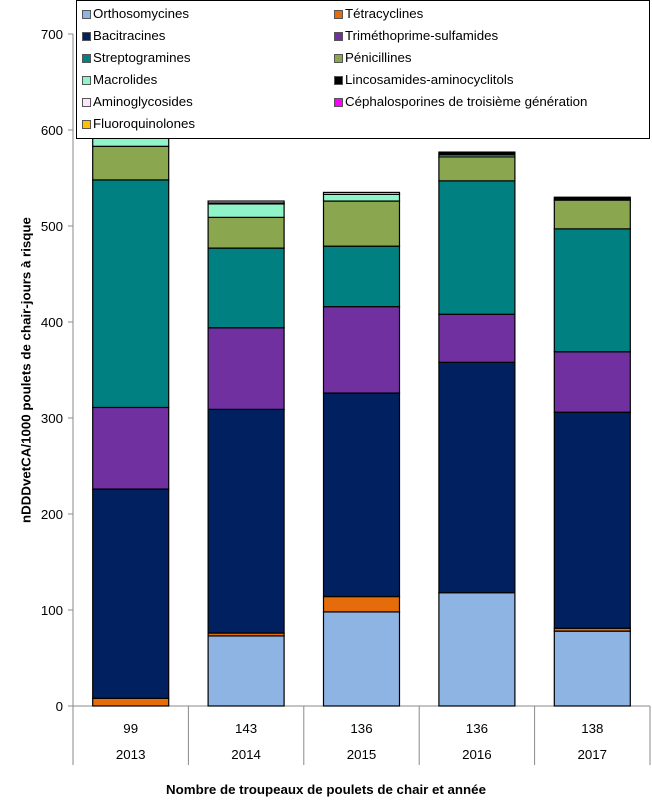 The image size is (652, 802). I want to click on y-tick-label: 700, so click(52, 34).